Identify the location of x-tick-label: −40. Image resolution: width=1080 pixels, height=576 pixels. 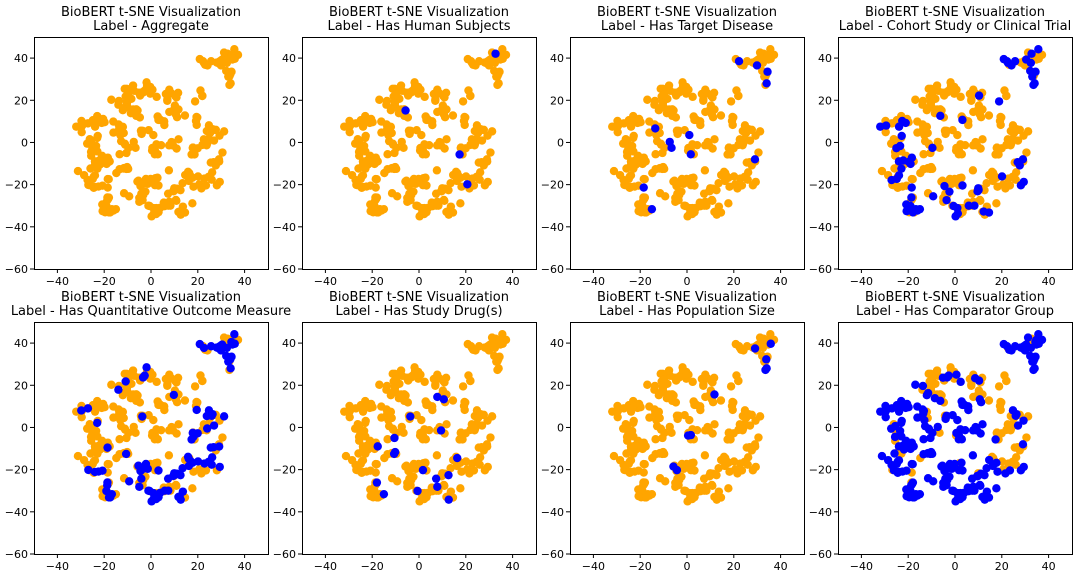
(57, 281).